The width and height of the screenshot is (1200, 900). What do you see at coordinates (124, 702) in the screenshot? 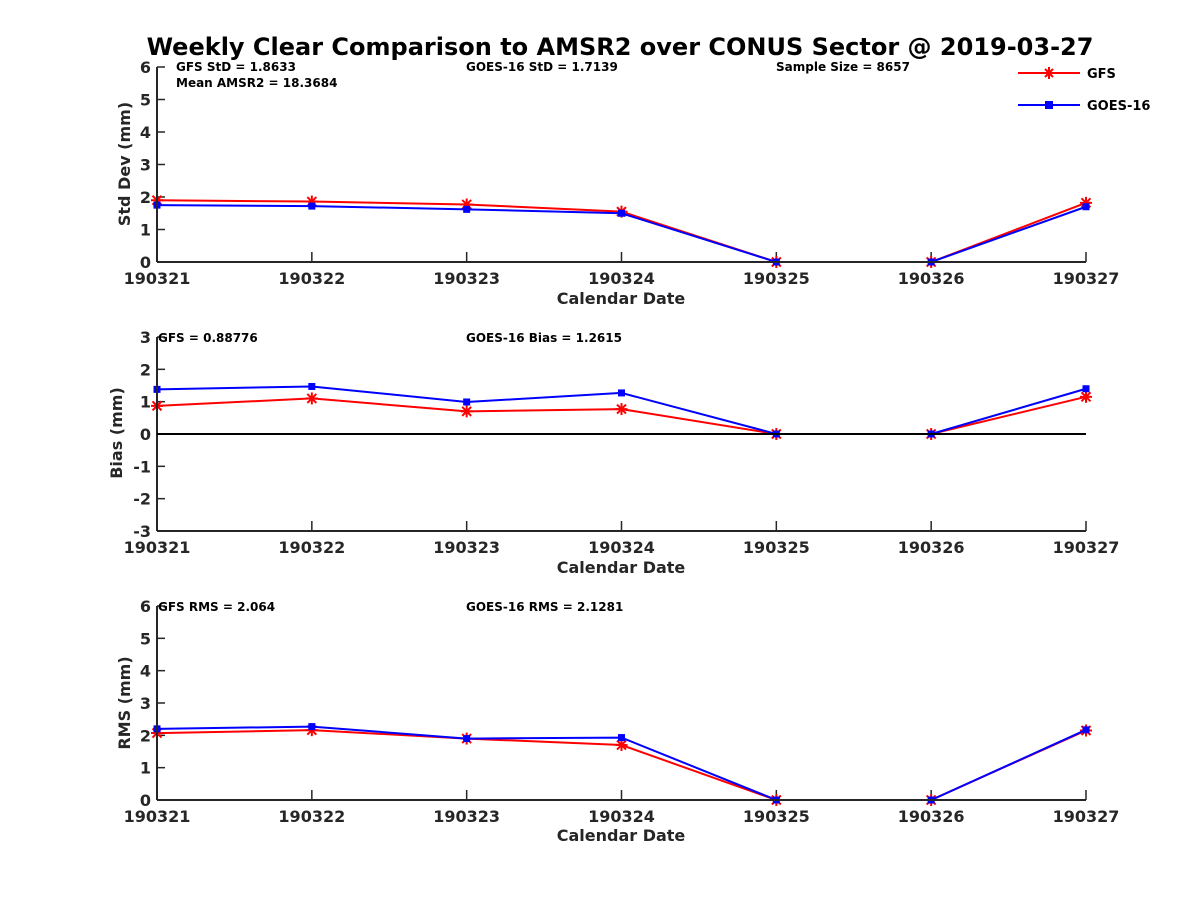
I see `y-axis-label: RMS (mm)` at bounding box center [124, 702].